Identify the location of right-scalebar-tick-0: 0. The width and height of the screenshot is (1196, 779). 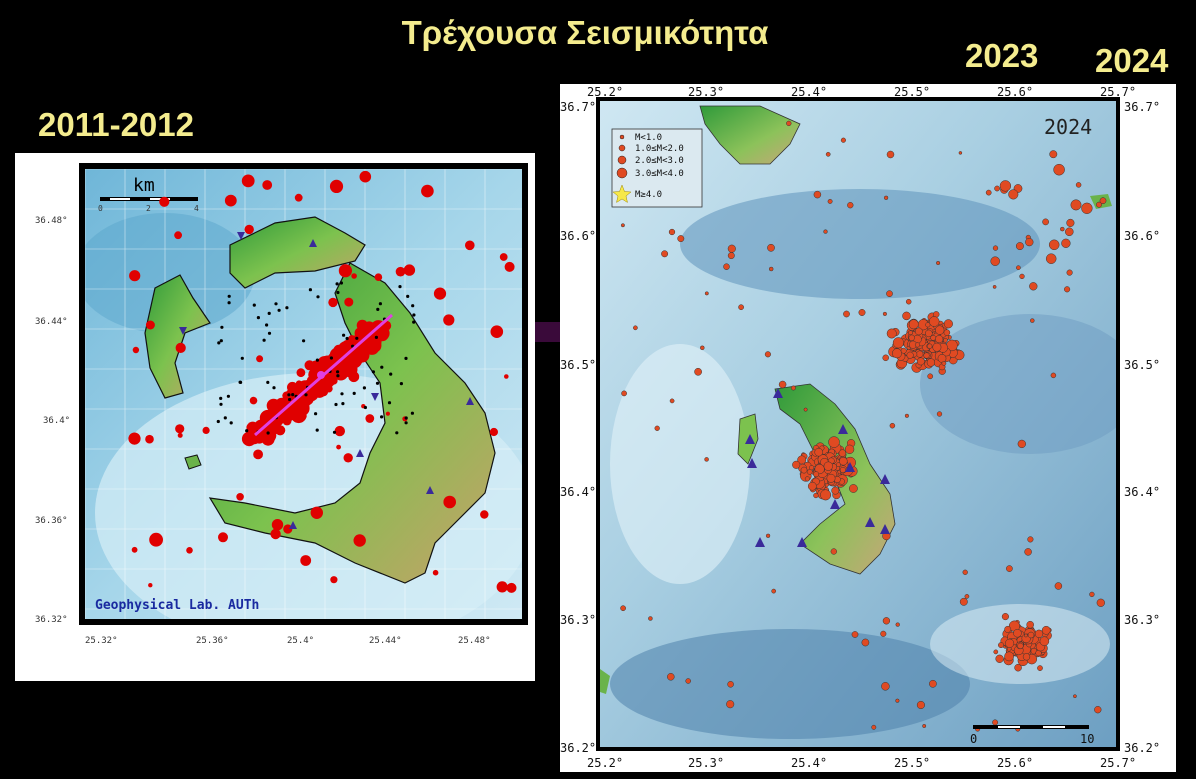
(973, 739).